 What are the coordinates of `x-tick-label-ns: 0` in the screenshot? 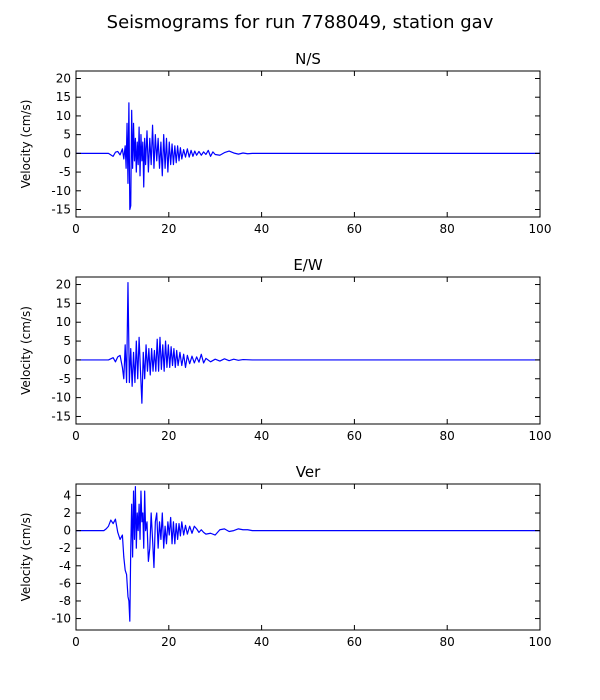 It's located at (76, 229).